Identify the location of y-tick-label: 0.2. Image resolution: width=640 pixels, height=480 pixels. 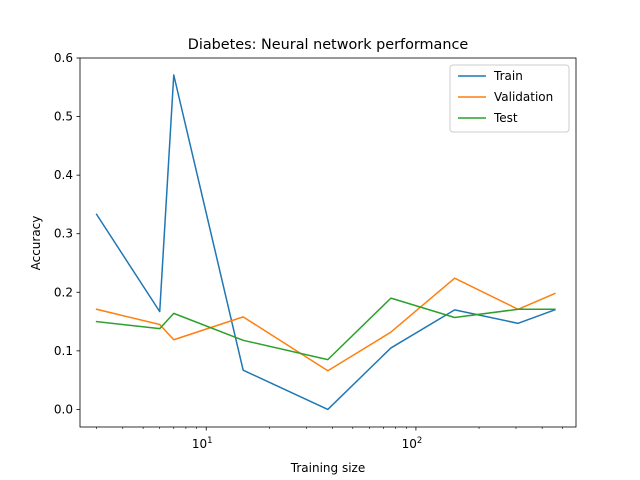
(63, 292).